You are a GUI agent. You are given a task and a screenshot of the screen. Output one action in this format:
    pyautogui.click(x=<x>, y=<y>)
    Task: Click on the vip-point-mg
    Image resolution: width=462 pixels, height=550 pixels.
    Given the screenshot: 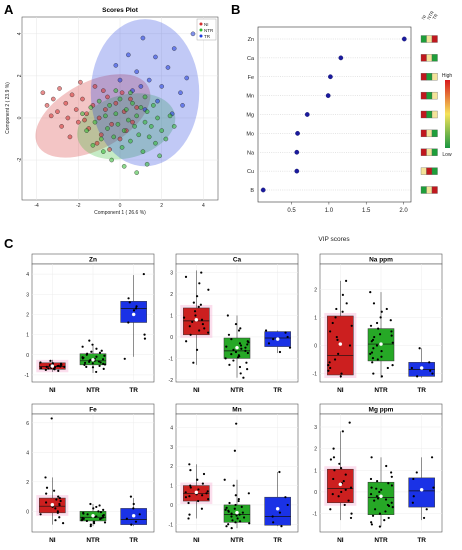 What is the action you would take?
    pyautogui.click(x=307, y=114)
    